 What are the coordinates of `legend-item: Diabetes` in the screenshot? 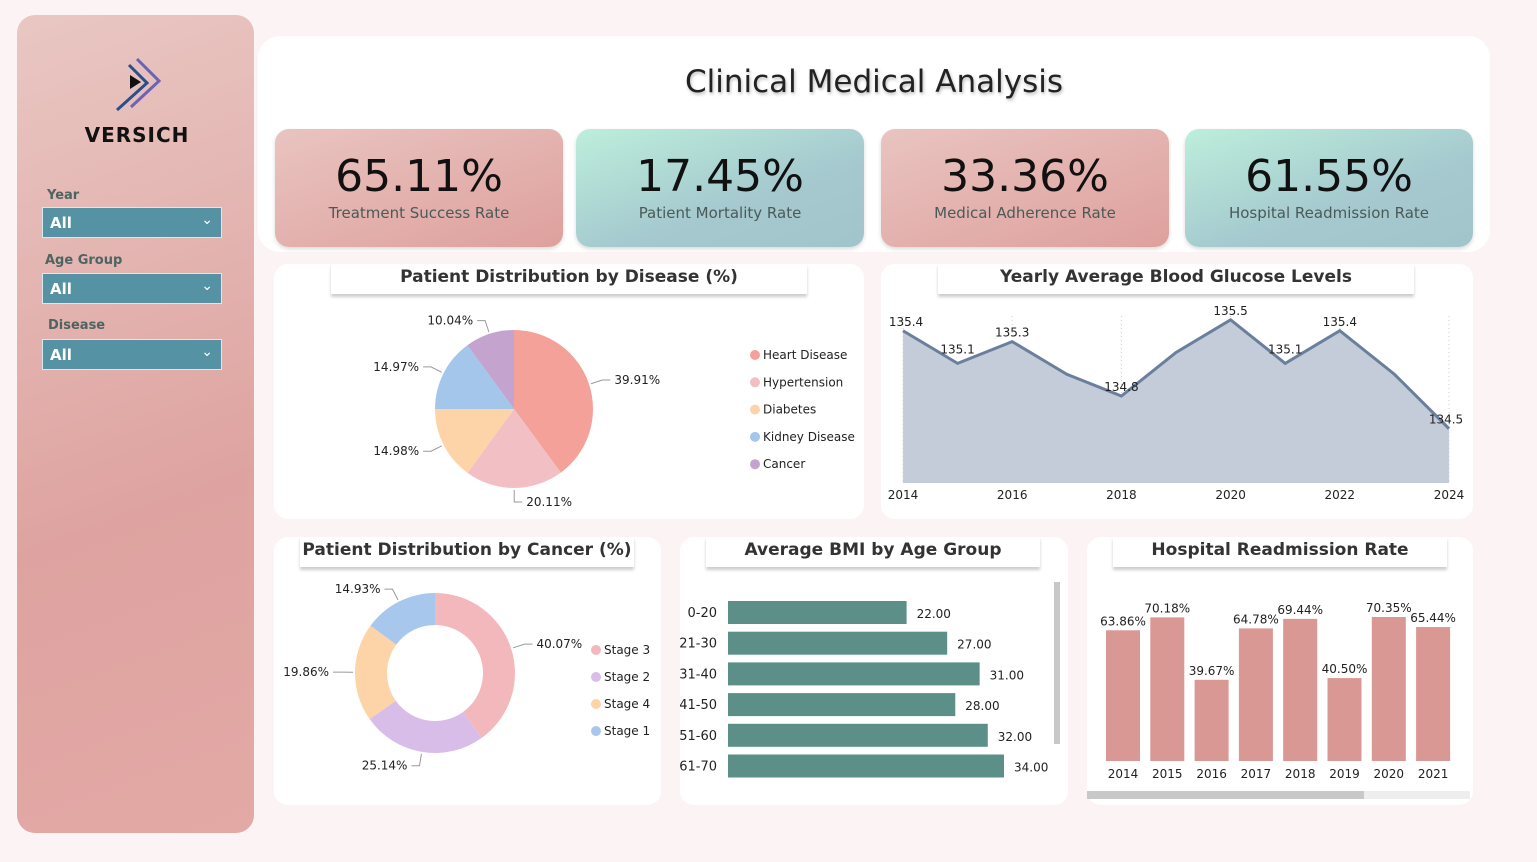 It's located at (789, 410).